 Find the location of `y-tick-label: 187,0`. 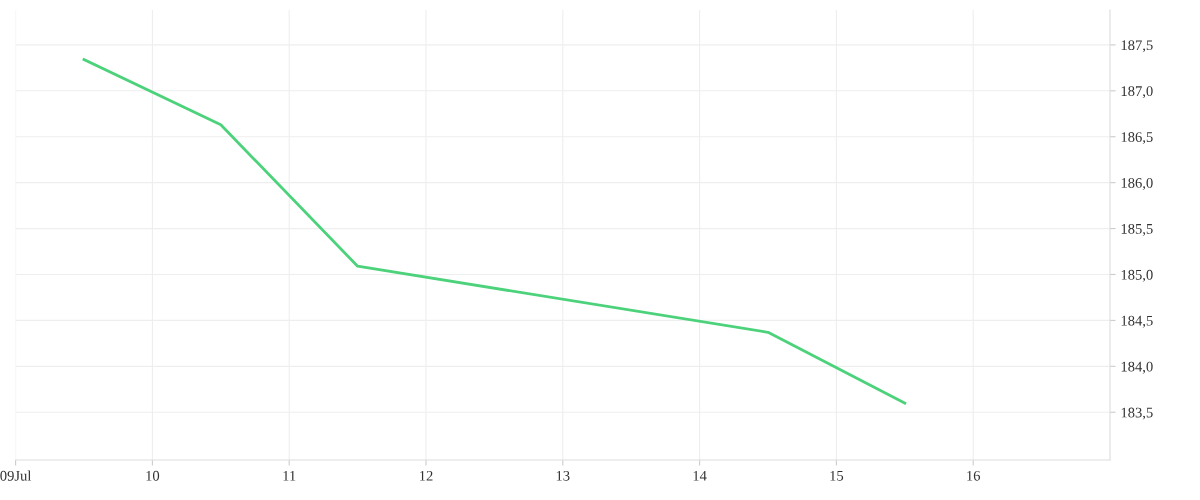

y-tick-label: 187,0 is located at coordinates (1137, 92).